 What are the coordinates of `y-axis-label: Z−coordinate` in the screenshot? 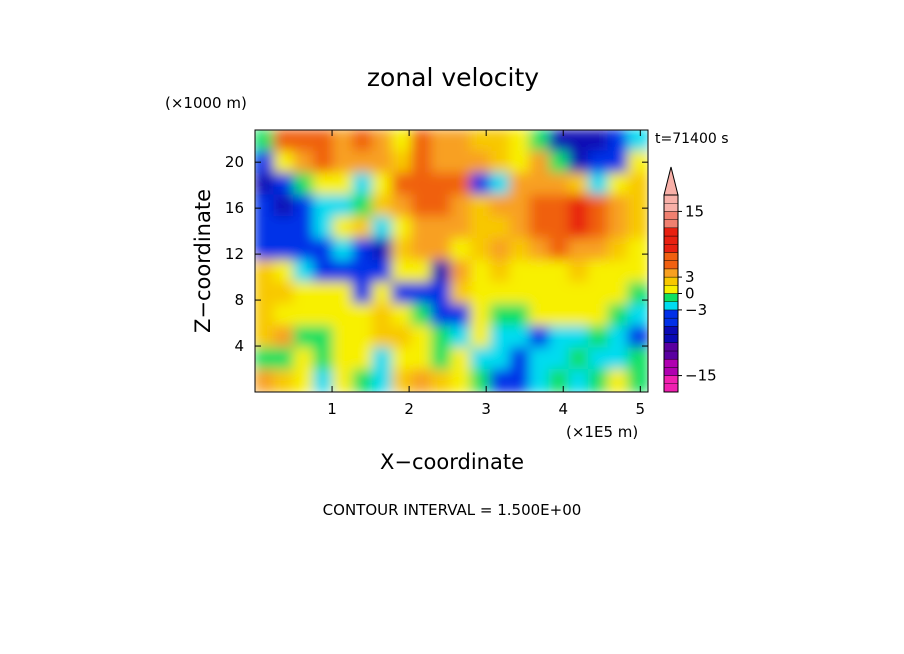 It's located at (203, 261).